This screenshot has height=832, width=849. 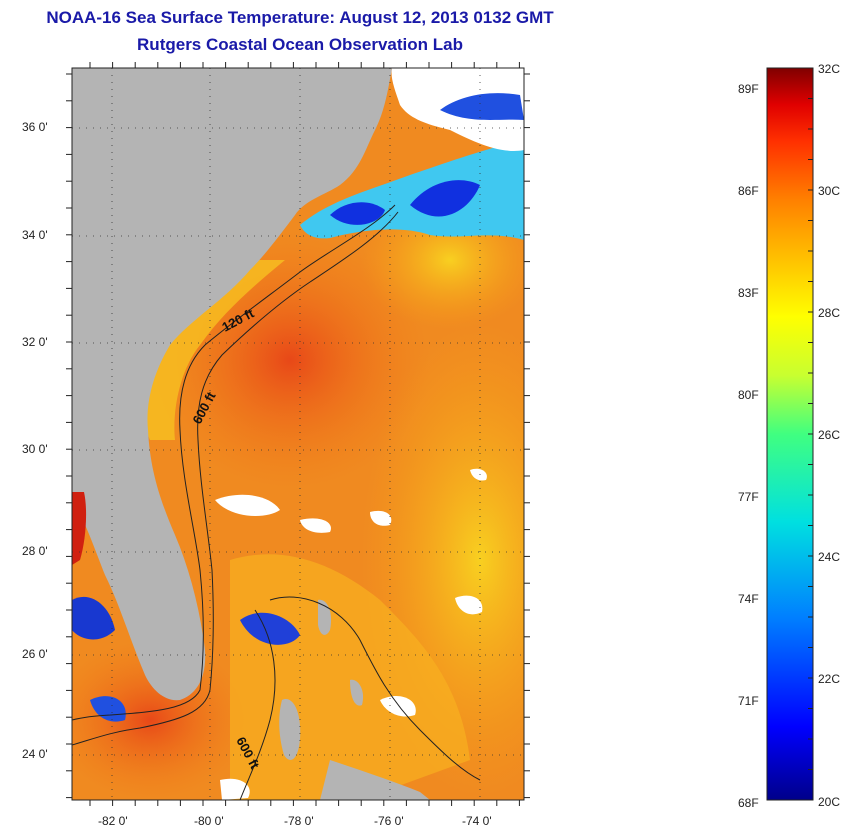 What do you see at coordinates (113, 821) in the screenshot?
I see `lon-tick-label: -82 0'` at bounding box center [113, 821].